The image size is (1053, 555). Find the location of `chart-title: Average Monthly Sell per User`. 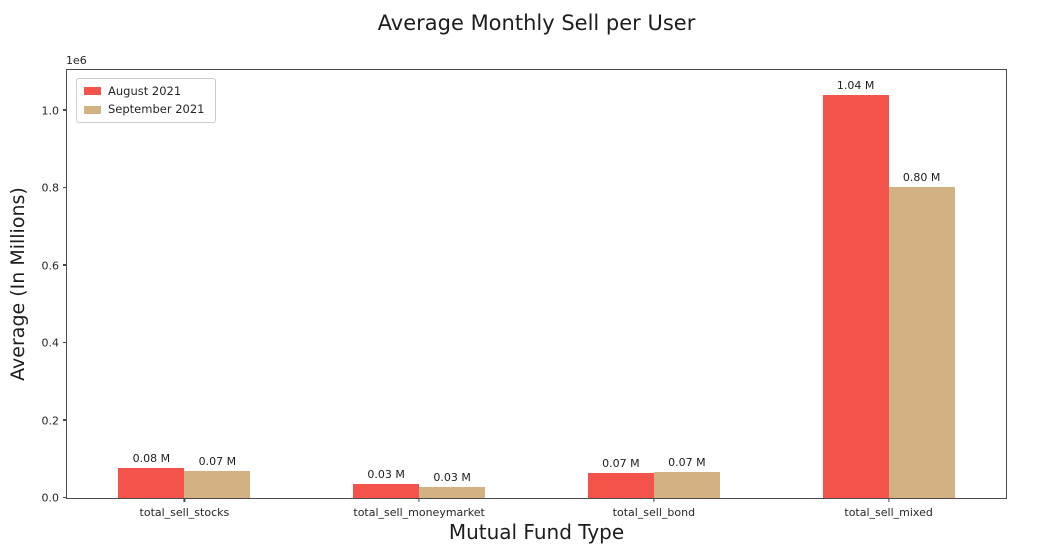

chart-title: Average Monthly Sell per User is located at coordinates (536, 23).